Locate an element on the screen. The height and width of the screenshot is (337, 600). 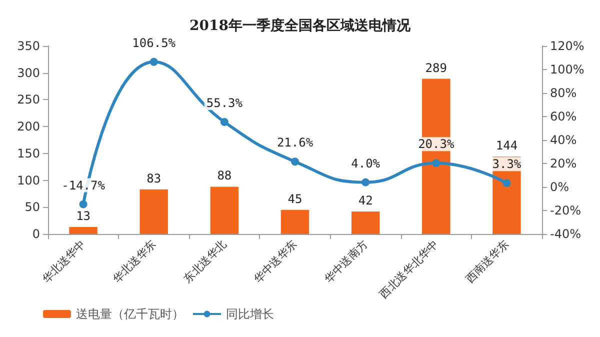
y-tick-label: 350 is located at coordinates (28, 46).